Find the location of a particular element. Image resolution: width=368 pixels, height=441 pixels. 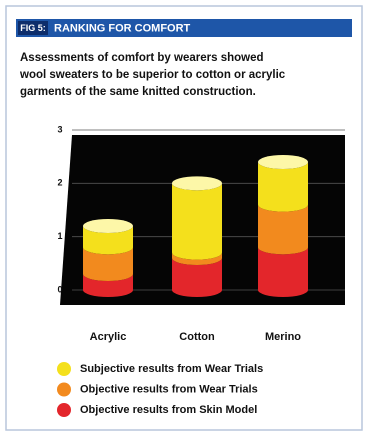

figure-label: FIG 5: is located at coordinates (33, 28).